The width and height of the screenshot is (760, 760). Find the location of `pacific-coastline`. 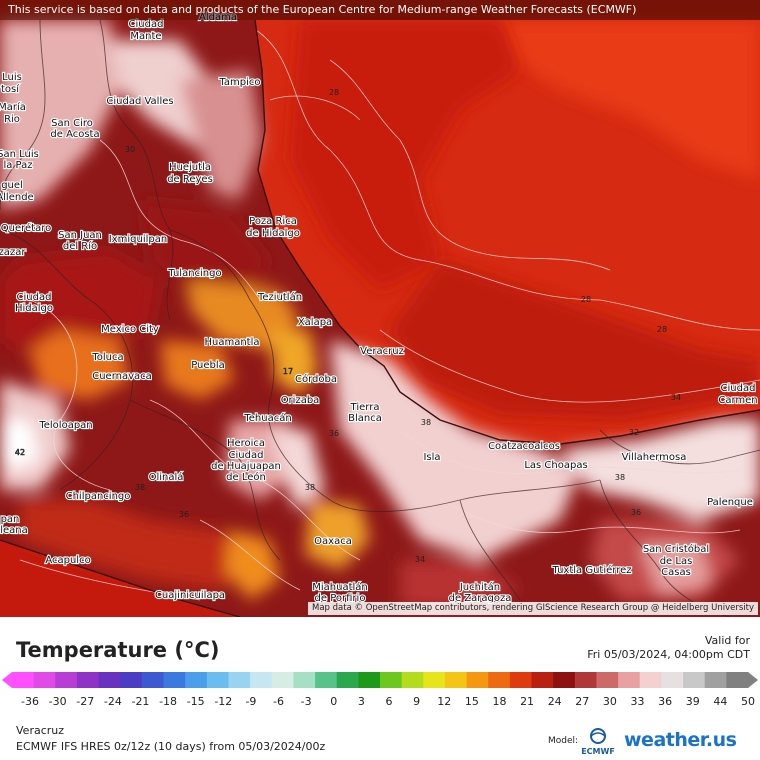

pacific-coastline is located at coordinates (120, 578).